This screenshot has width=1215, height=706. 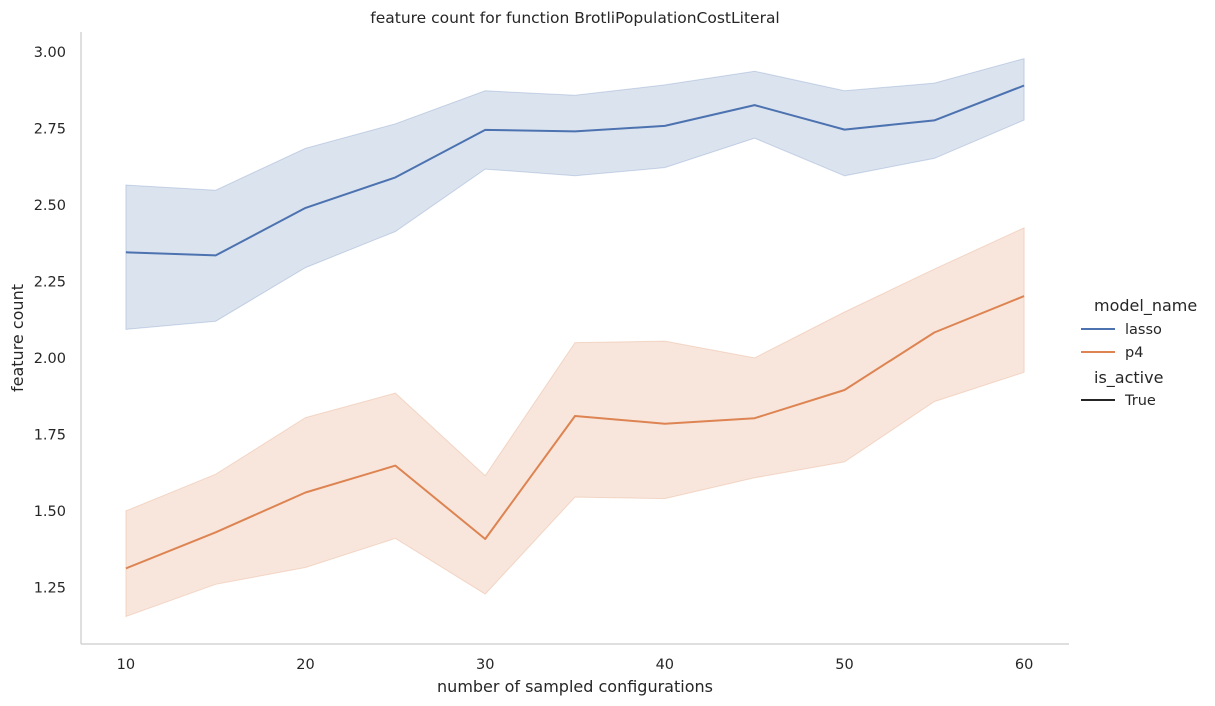 I want to click on x-tick-label: 10, so click(x=126, y=665).